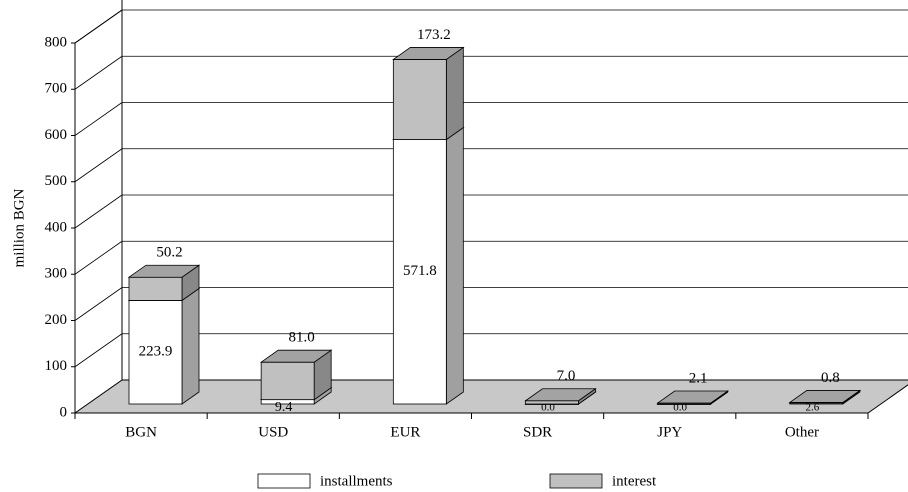 The image size is (908, 492). I want to click on y-tick-label: 800, so click(56, 42).